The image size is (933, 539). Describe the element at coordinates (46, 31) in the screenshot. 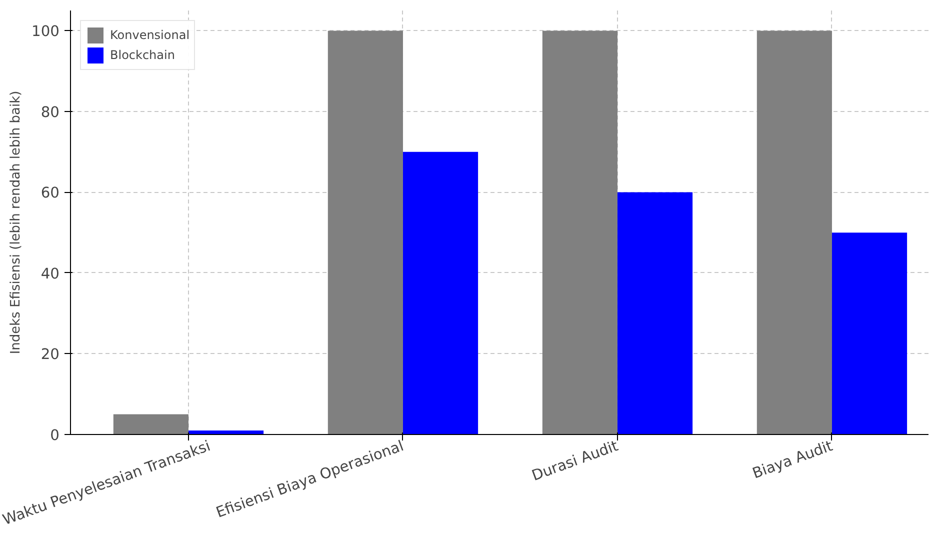

I see `y-tick-label: 100` at that location.